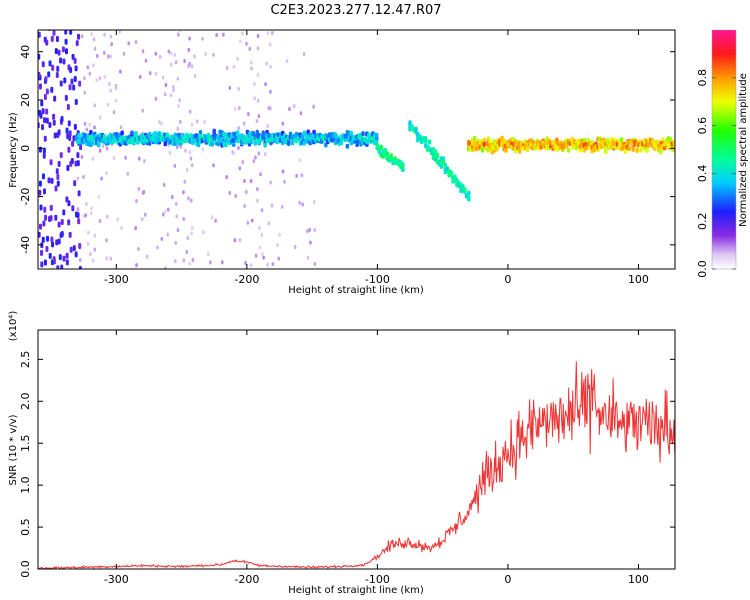  I want to click on heatmap-y-tick-label: 20, so click(25, 100).